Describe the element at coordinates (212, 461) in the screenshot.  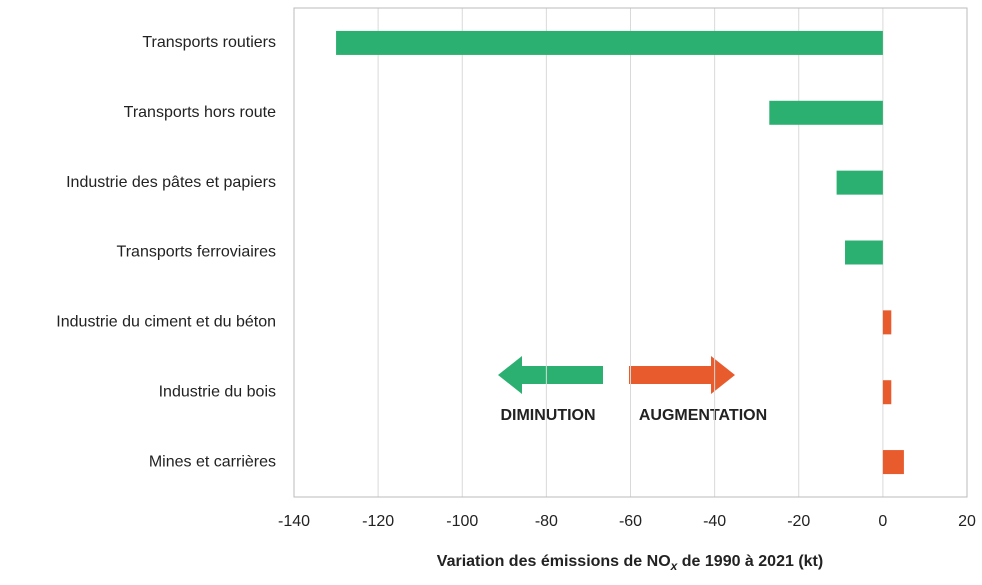
I see `y-tick-label: Mines et carrières` at that location.